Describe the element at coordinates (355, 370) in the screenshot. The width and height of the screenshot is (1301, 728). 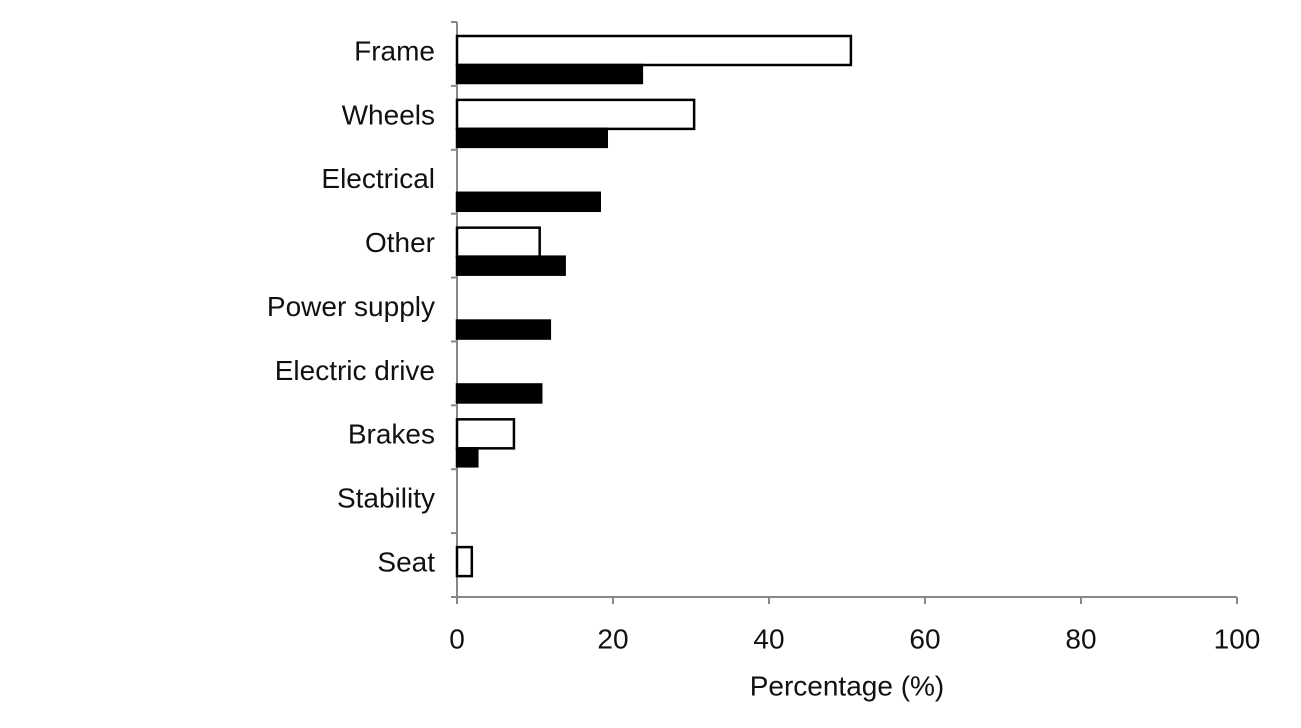
I see `y-tick-label: Electric drive` at that location.